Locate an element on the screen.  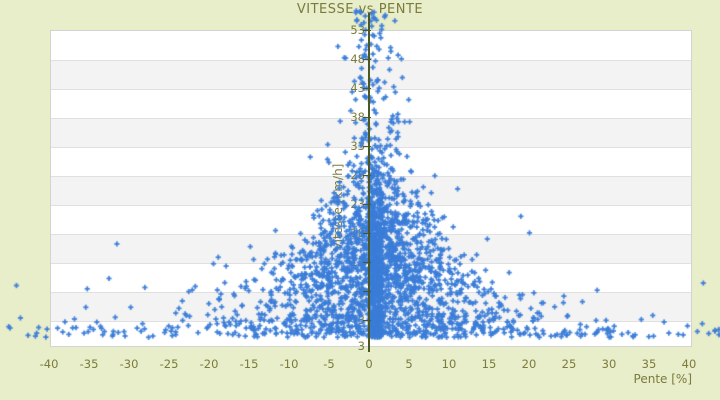
x-tick-label: 35 is located at coordinates (649, 364).